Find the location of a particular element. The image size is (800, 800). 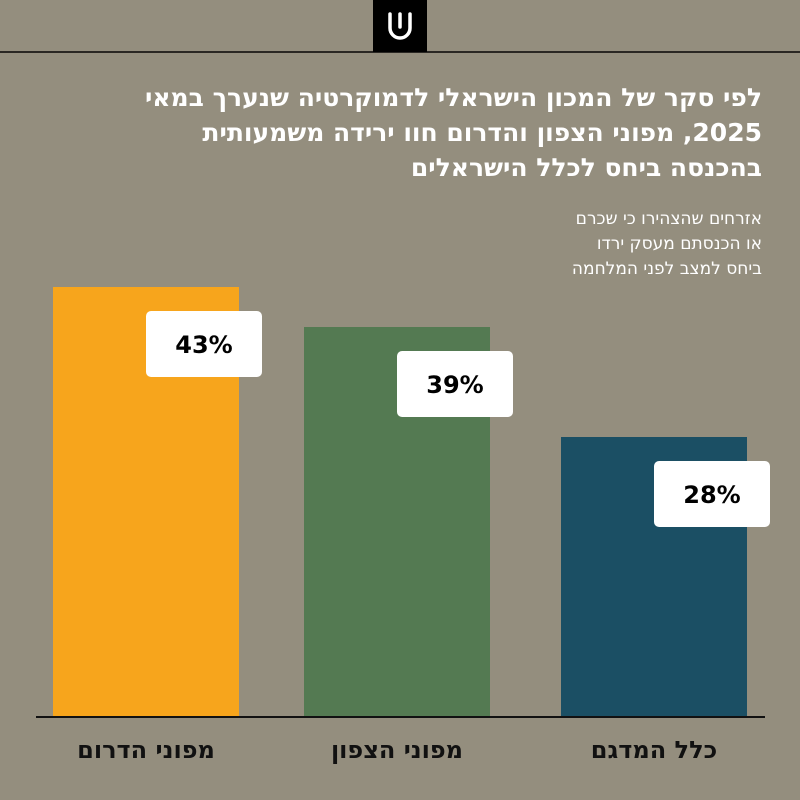

subtitle-line: ביחס למצב לפני המלחמה is located at coordinates (666, 269).